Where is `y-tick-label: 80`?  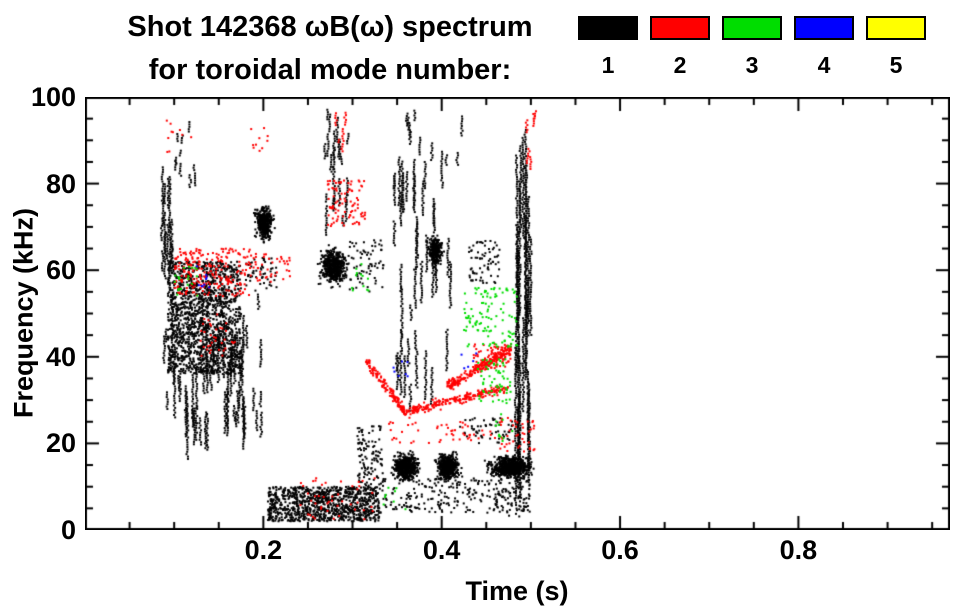 y-tick-label: 80 is located at coordinates (60, 183).